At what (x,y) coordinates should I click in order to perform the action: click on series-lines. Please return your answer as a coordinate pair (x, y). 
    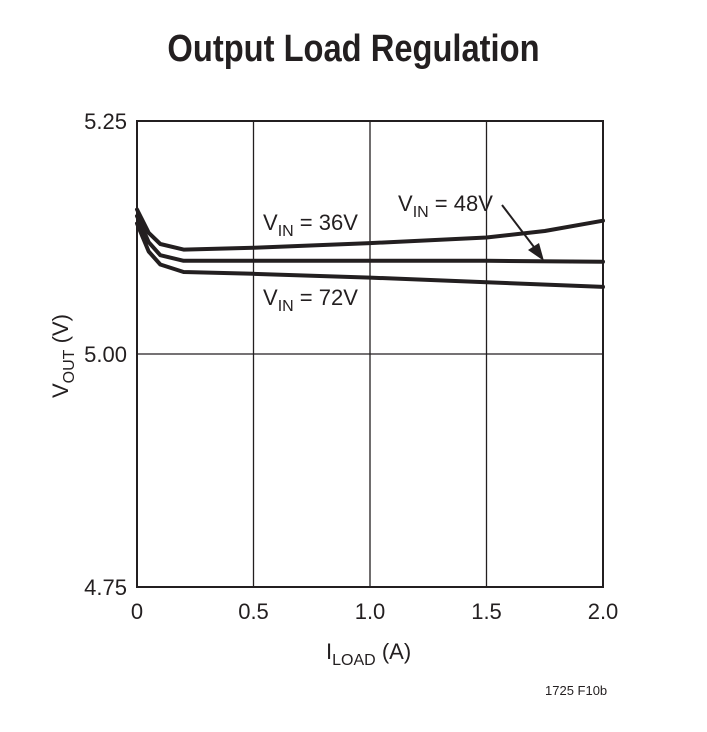
    Looking at the image, I should click on (370, 248).